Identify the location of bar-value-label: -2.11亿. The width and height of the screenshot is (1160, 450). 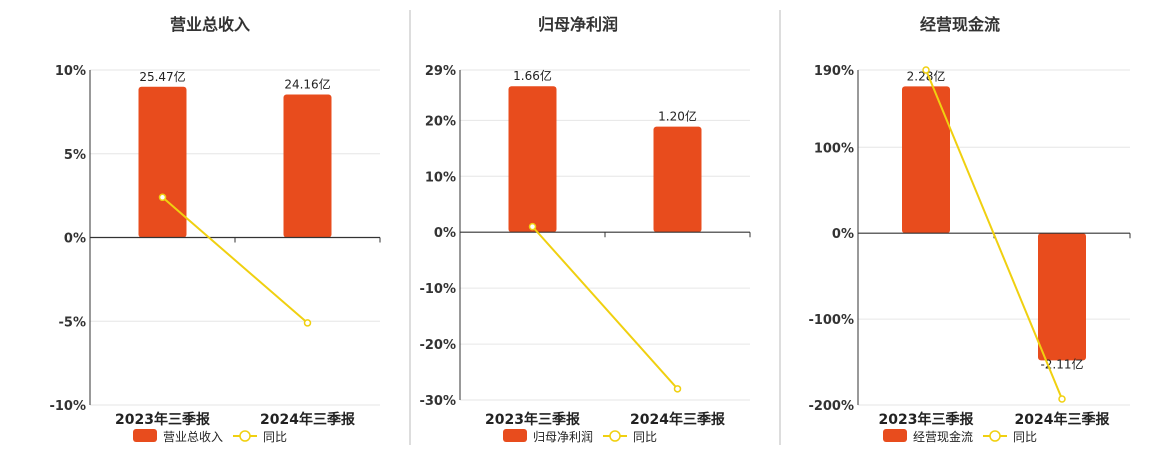
(1061, 363).